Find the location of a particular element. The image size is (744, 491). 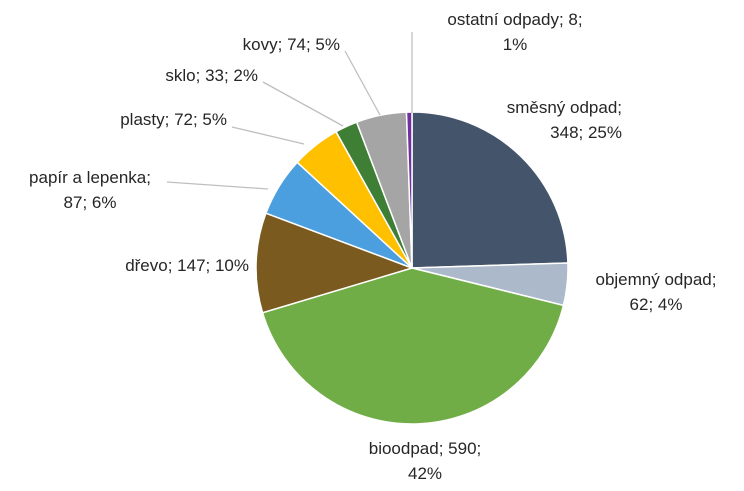

leader-line-kovy is located at coordinates (362, 83).